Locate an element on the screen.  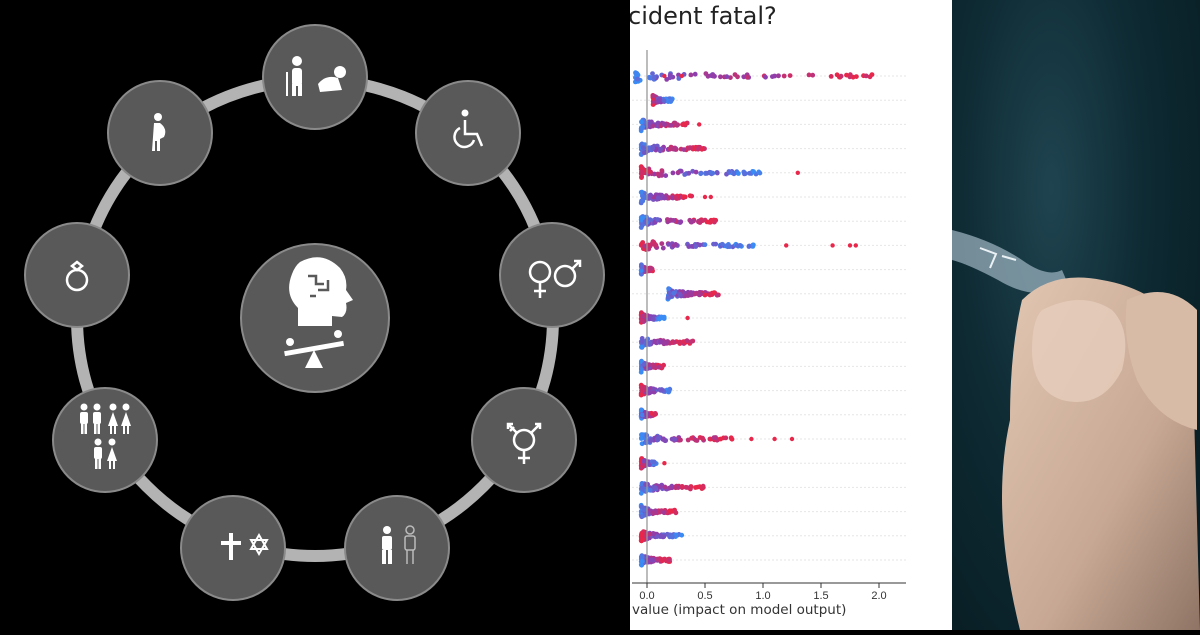
family-figures-icon is located at coordinates (105, 436).